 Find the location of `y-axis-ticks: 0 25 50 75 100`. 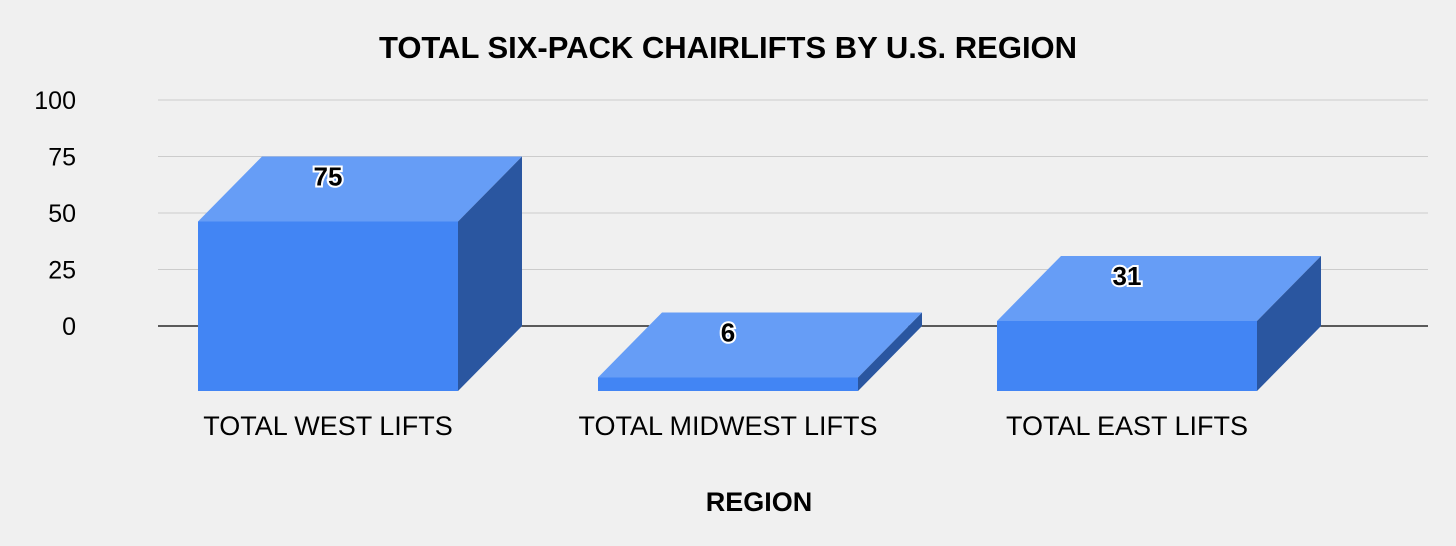

y-axis-ticks: 0 25 50 75 100 is located at coordinates (55, 214).